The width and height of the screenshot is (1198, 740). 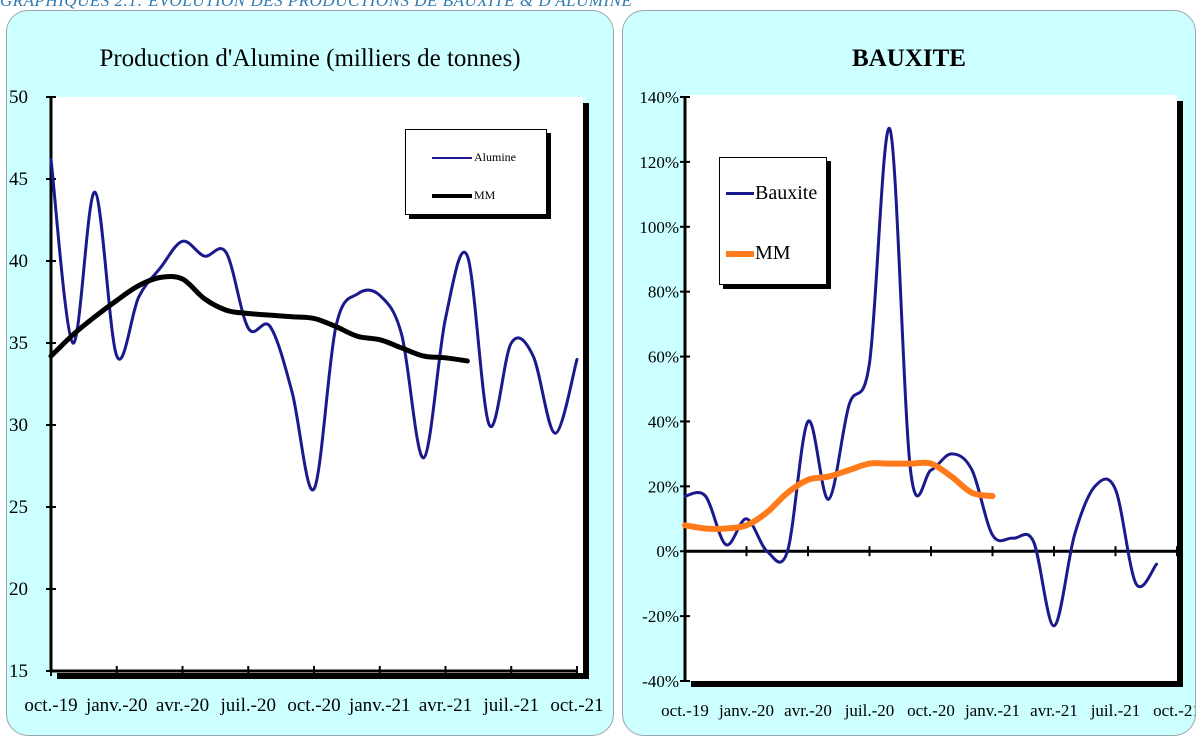 I want to click on bauxite-x-tick-label: janv.-21, so click(x=992, y=710).